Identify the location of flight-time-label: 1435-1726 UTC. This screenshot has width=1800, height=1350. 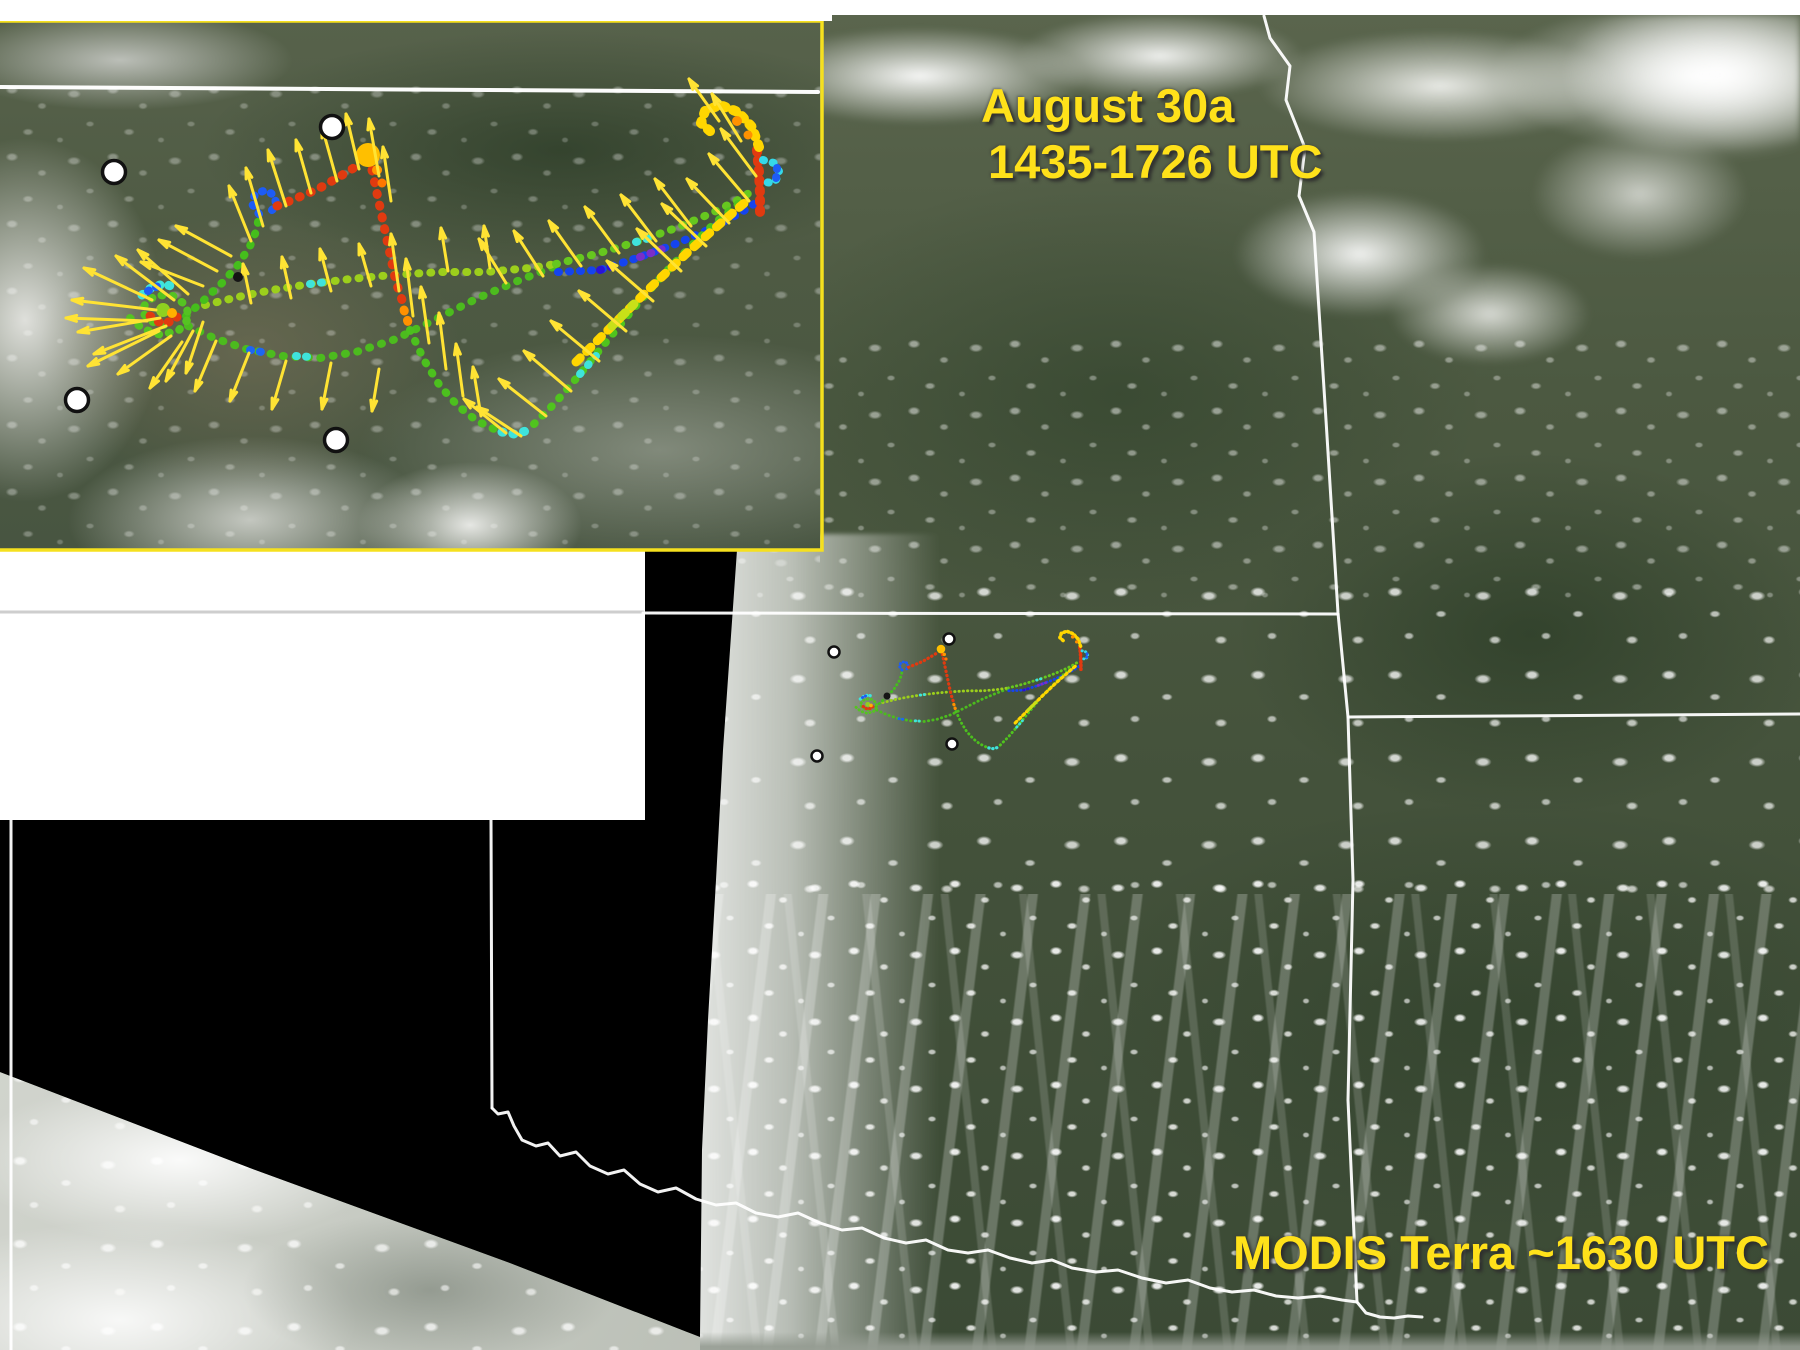
(1155, 161).